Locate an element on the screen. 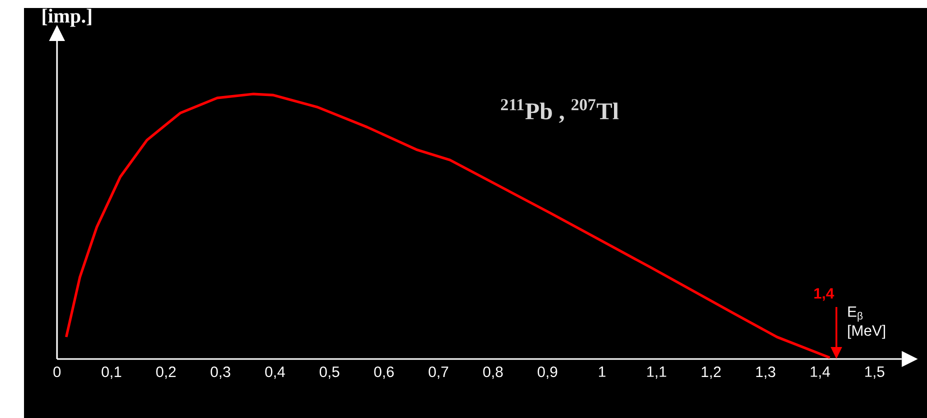  x-tick-label: 0,1 is located at coordinates (112, 372).